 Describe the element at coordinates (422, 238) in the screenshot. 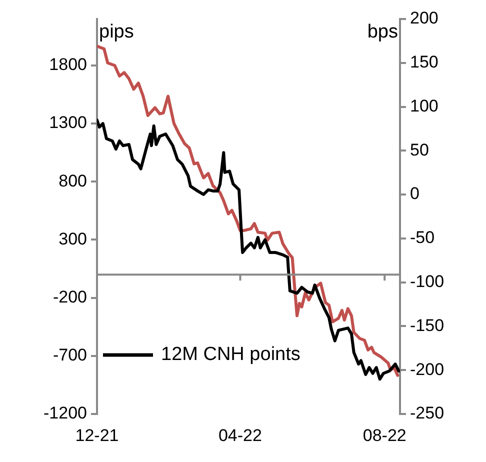

I see `y2-tick-label: -50` at that location.